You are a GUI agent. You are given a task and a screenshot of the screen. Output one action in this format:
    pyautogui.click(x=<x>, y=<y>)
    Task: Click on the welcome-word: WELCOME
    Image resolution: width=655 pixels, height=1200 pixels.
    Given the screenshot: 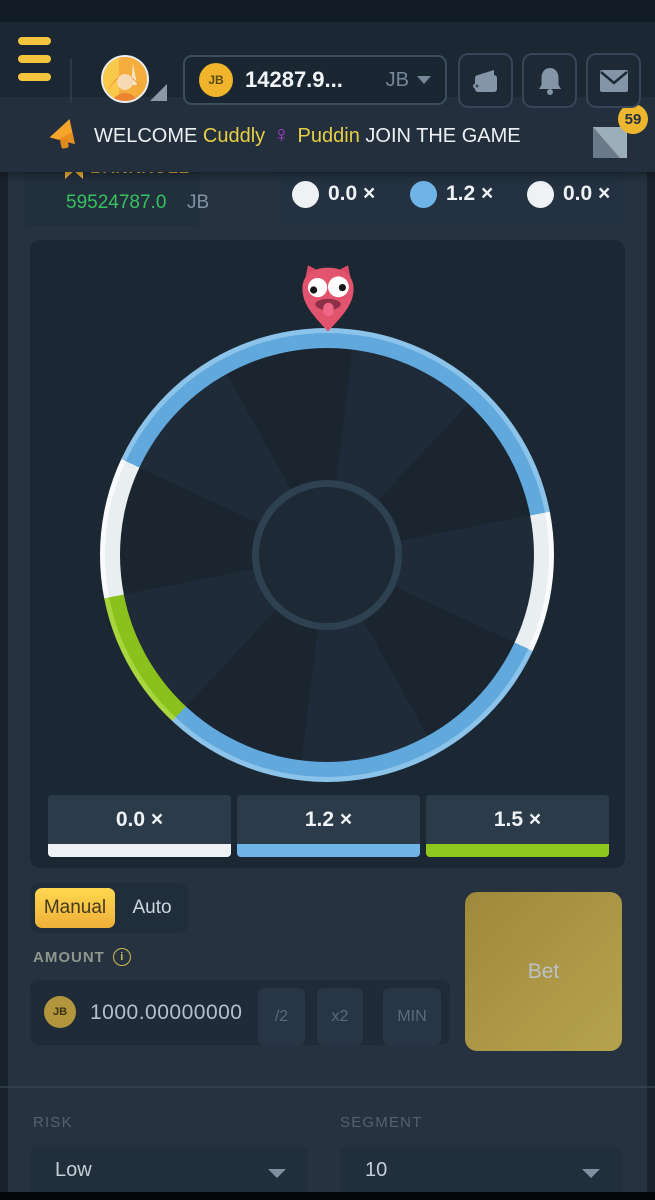 What is the action you would take?
    pyautogui.click(x=146, y=136)
    